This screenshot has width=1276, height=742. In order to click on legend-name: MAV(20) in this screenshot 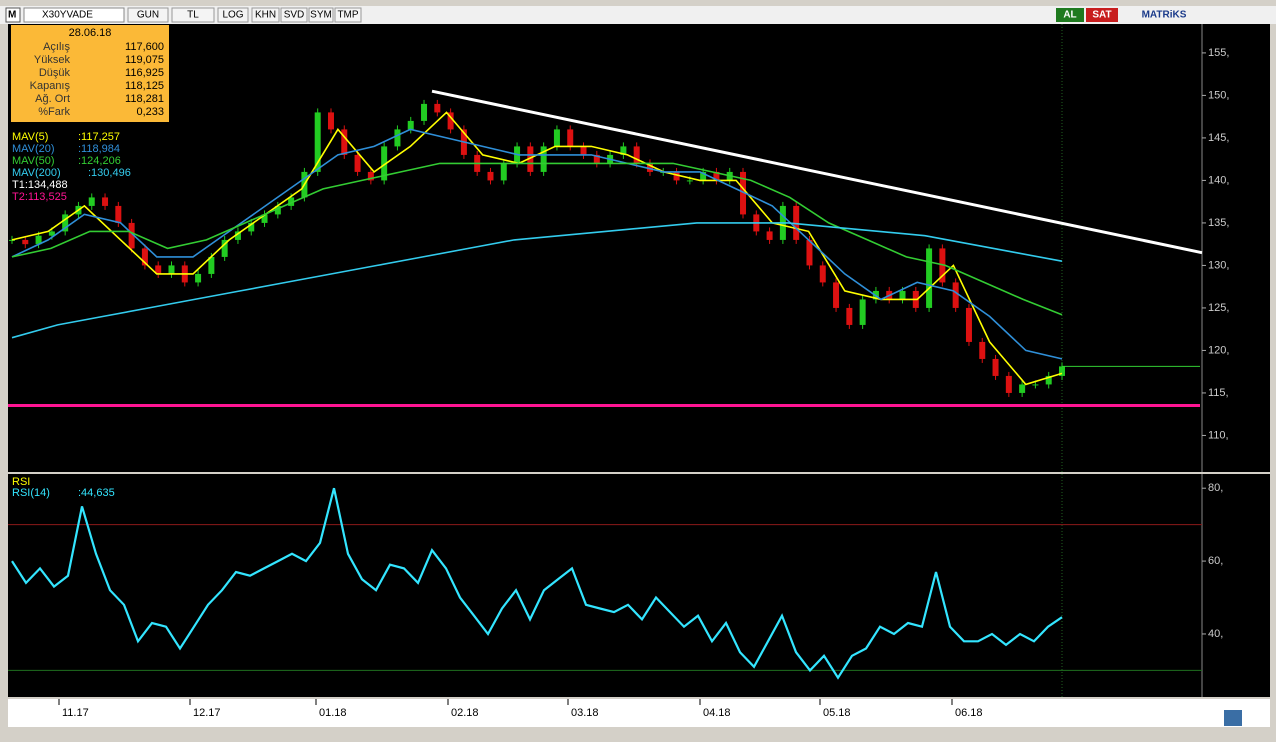, I will do `click(33, 149)`.